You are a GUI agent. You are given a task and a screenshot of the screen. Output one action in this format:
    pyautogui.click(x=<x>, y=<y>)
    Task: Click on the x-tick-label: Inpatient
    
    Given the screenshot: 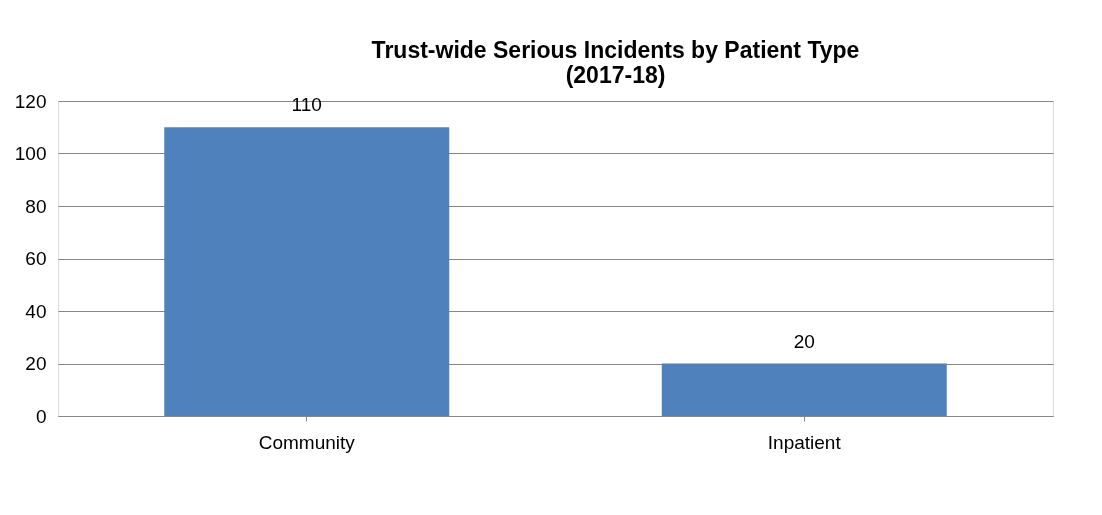 What is the action you would take?
    pyautogui.click(x=804, y=442)
    